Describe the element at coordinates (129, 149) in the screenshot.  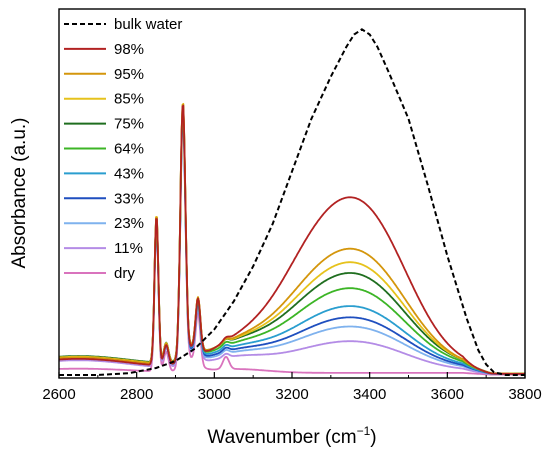
I see `legend-label: 64%` at that location.